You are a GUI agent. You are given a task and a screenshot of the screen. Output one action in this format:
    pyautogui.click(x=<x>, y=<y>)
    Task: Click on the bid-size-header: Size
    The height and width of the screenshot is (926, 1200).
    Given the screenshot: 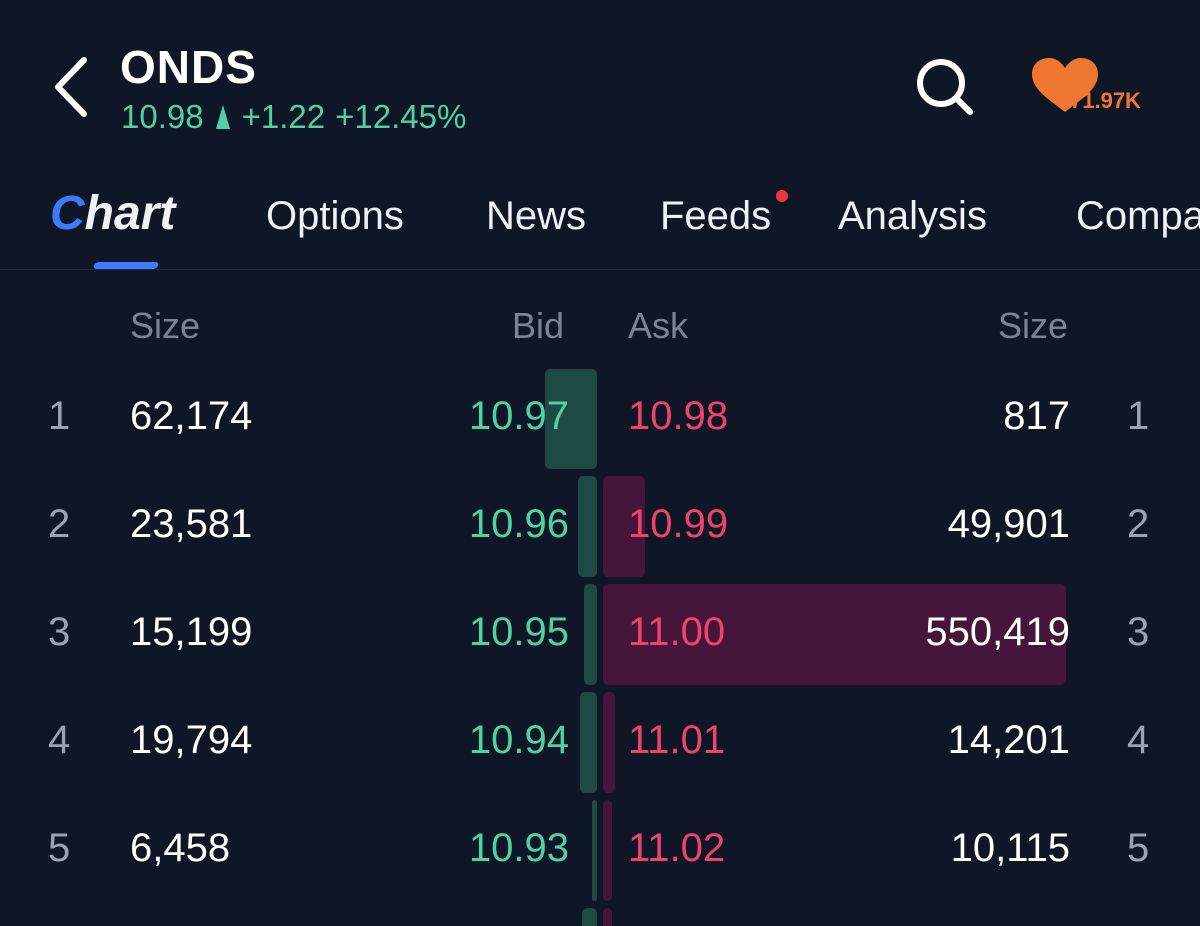 What is the action you would take?
    pyautogui.click(x=165, y=325)
    